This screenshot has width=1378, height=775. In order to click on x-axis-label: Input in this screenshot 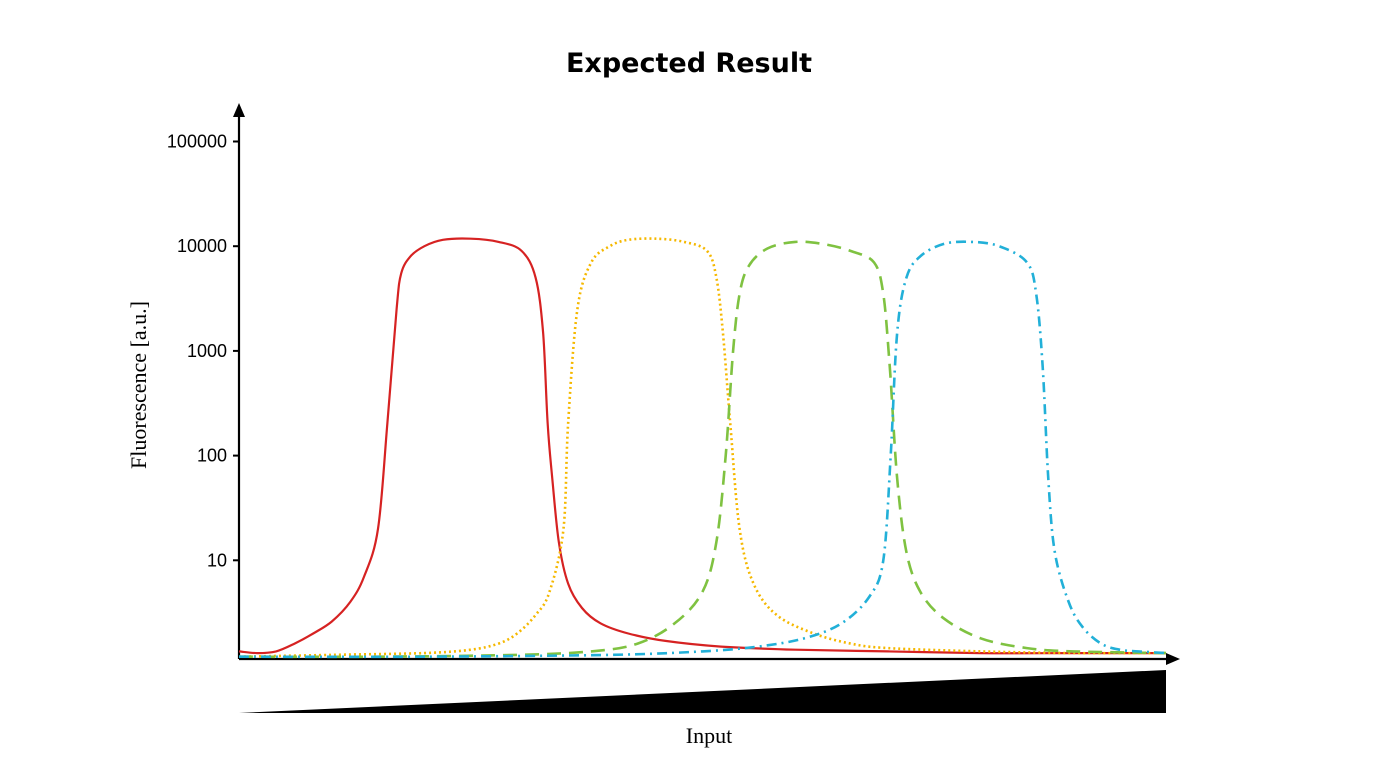, I will do `click(709, 735)`.